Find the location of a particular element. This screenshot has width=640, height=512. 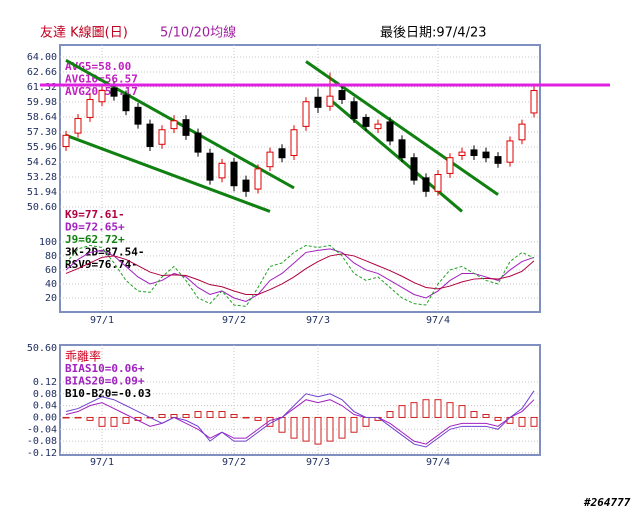

y-tick-label: 20 is located at coordinates (51, 298).